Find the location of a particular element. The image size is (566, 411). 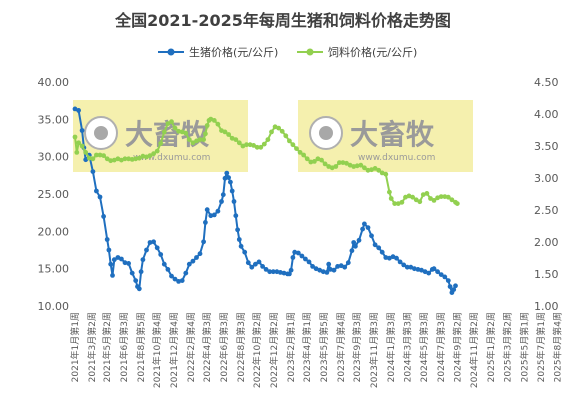

watermark-url: www.dxumu.com is located at coordinates (396, 158).